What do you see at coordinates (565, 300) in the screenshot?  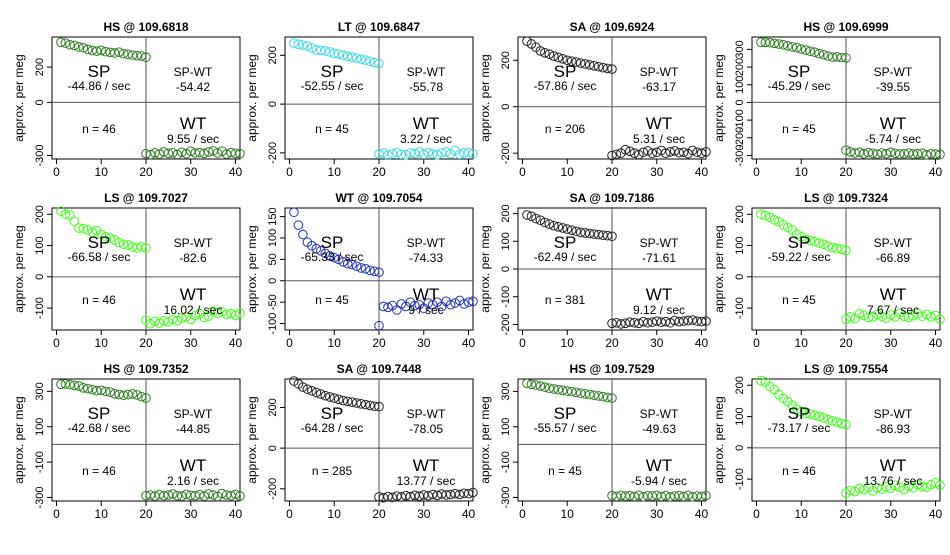 I see `n-label: n = 381` at bounding box center [565, 300].